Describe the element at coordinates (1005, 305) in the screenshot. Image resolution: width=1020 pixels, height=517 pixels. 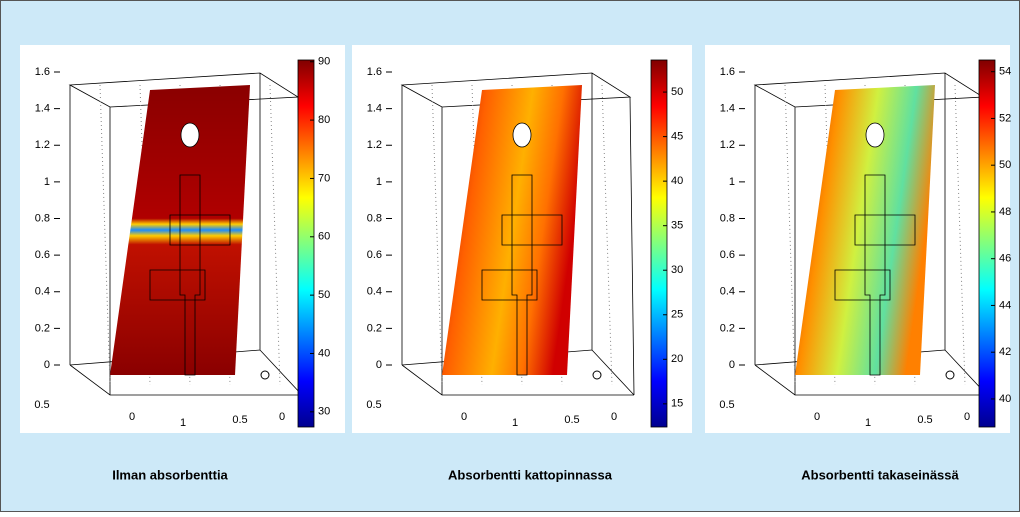
I see `colorbar-tick-label: 44` at that location.